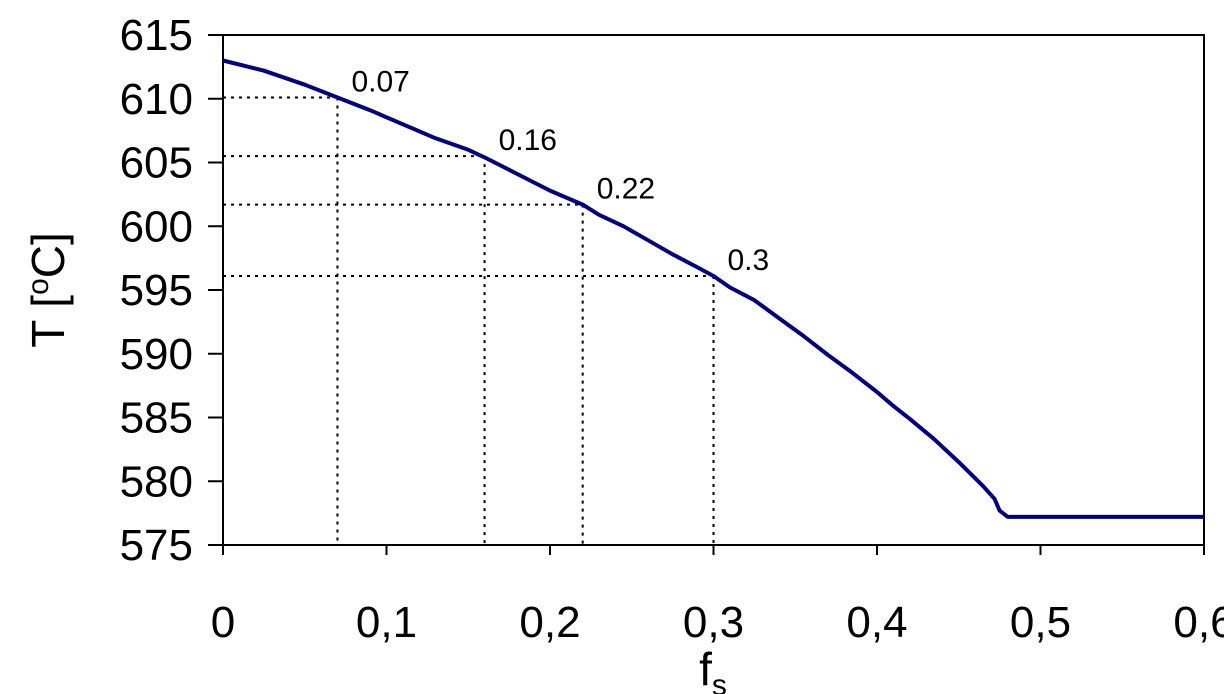  Describe the element at coordinates (48, 321) in the screenshot. I see `y-axis-title-prefix: T [` at that location.